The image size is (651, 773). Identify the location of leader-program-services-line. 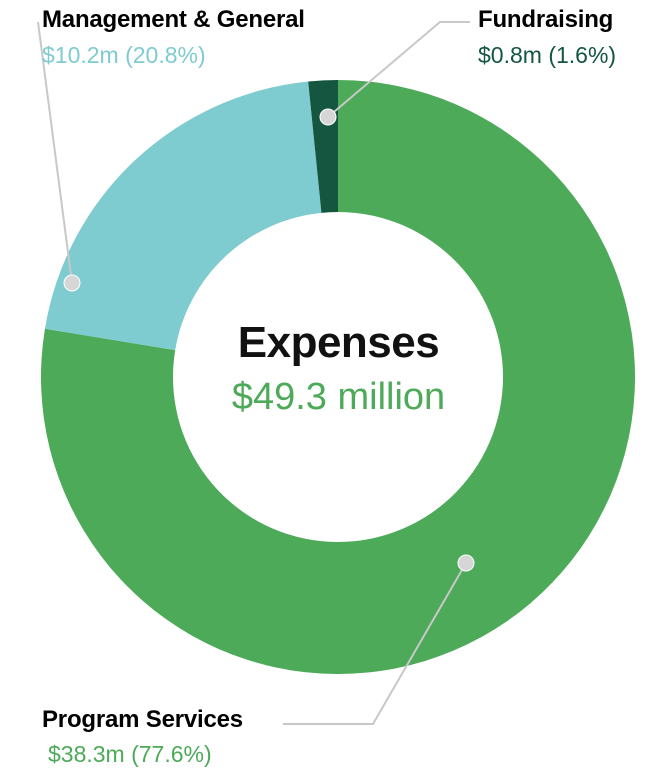
(375, 643).